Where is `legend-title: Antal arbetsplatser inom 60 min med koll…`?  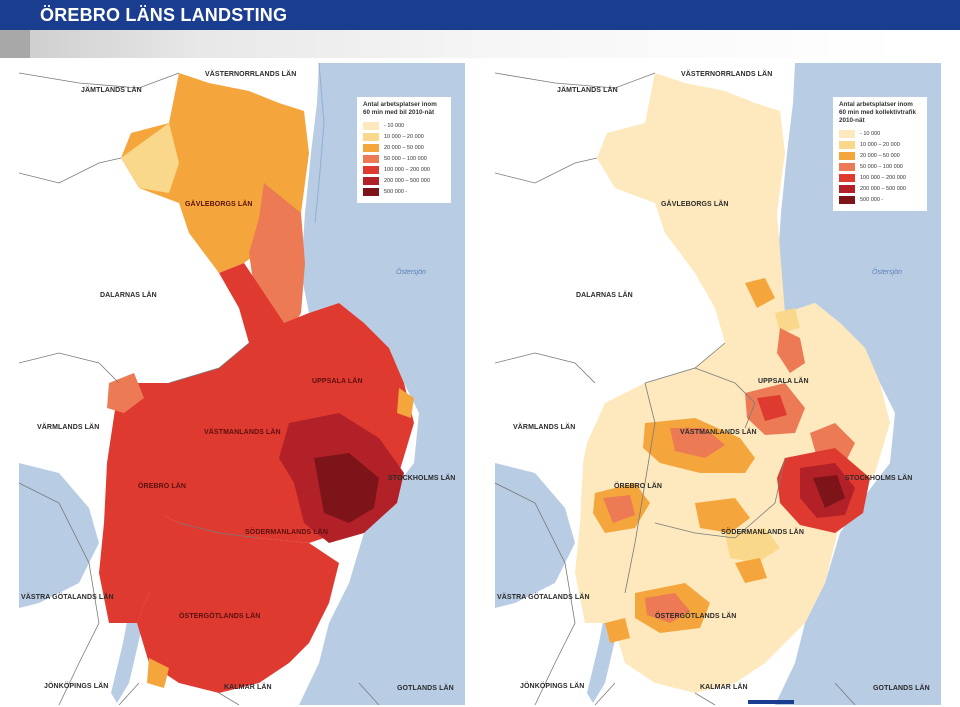
legend-title: Antal arbetsplatser inom 60 min med koll… is located at coordinates (877, 112).